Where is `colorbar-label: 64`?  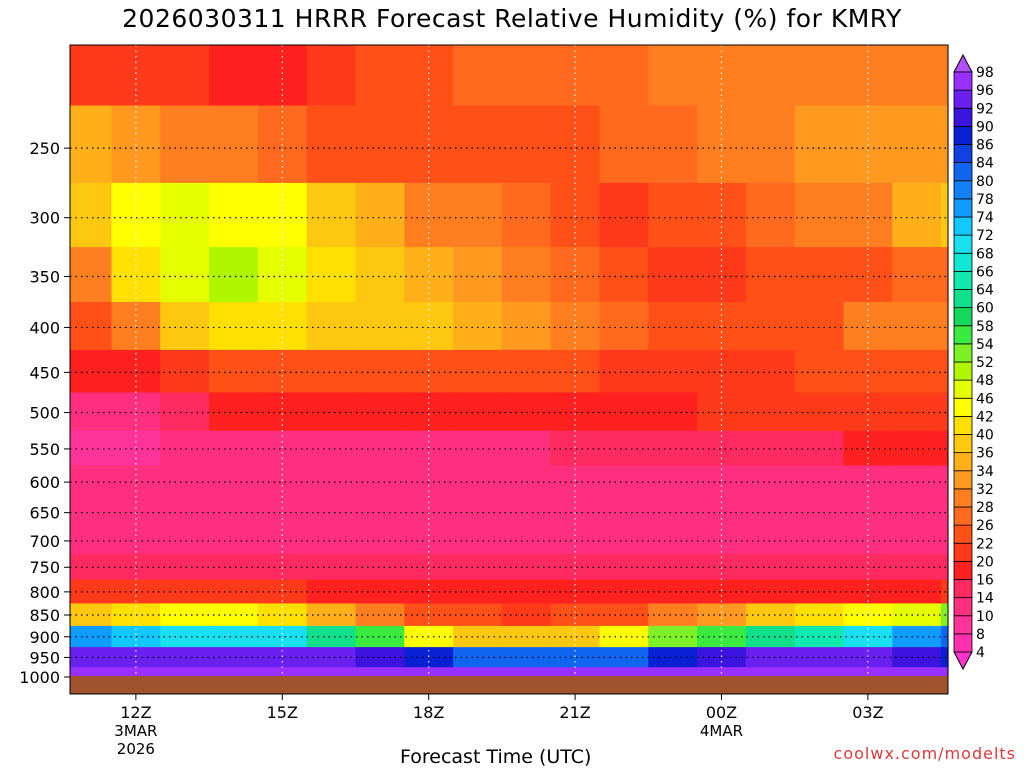
colorbar-label: 64 is located at coordinates (985, 291).